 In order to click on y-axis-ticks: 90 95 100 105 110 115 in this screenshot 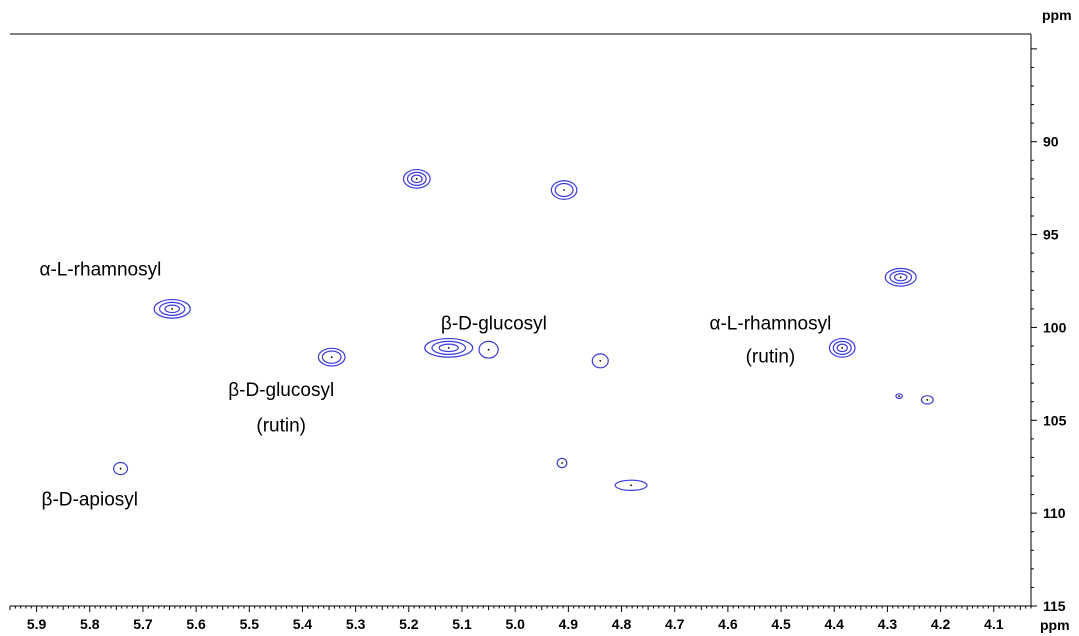, I will do `click(1049, 331)`.